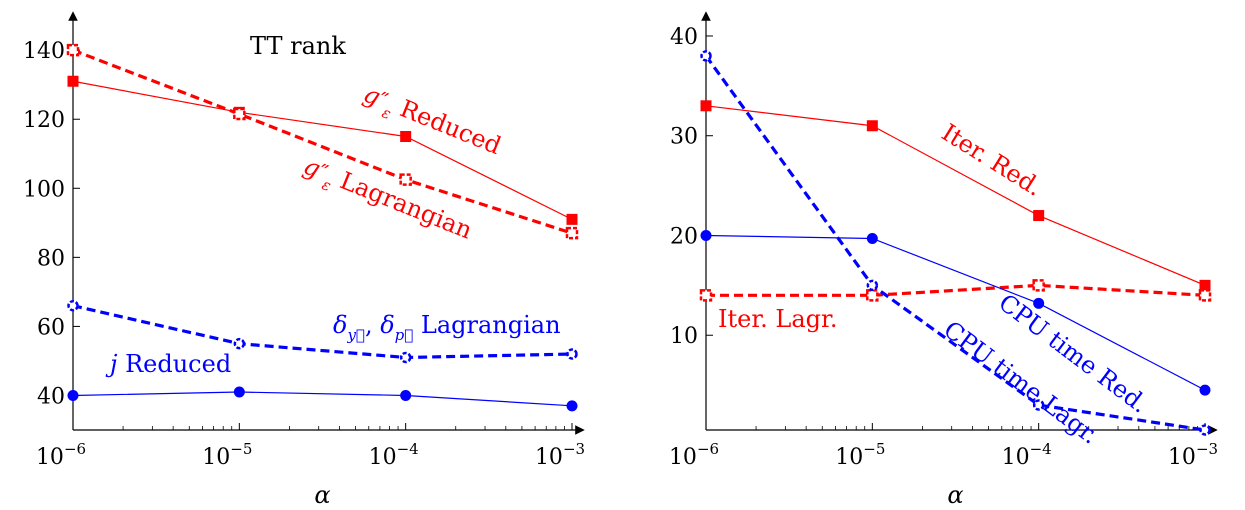 The image size is (1245, 510). I want to click on y-tick-label: 120, so click(44, 120).